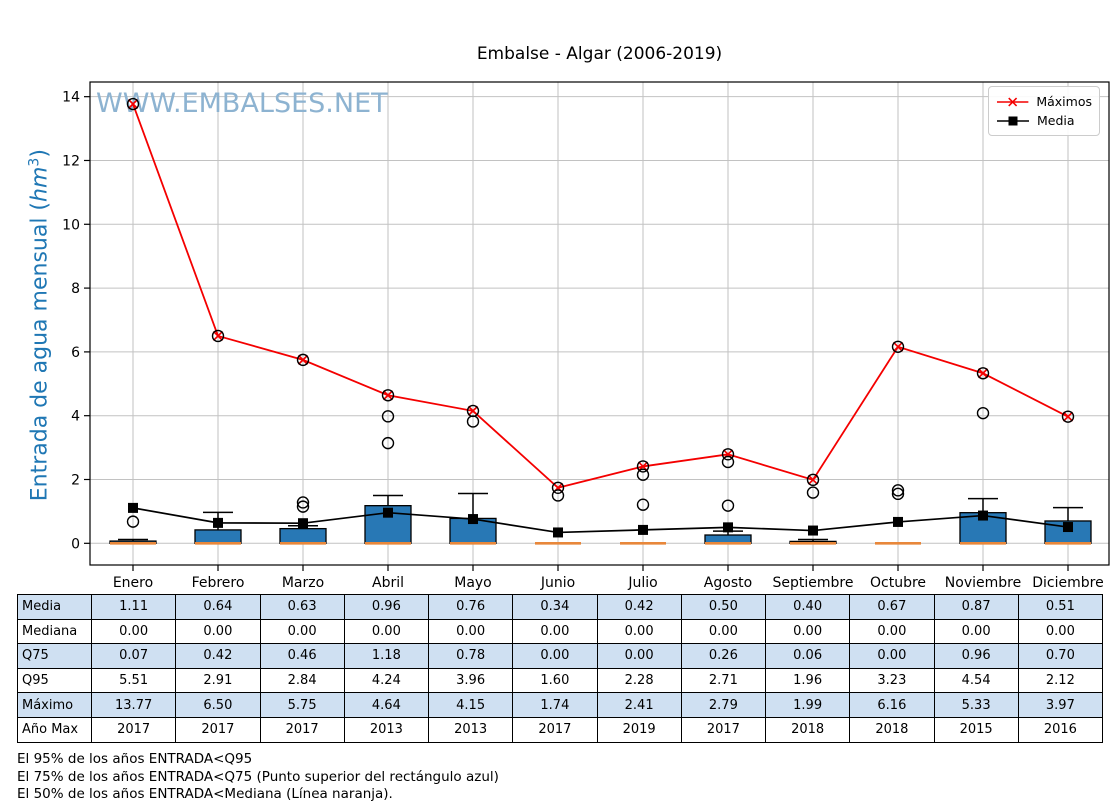  What do you see at coordinates (54, 729) in the screenshot?
I see `row-label: Año Max` at bounding box center [54, 729].